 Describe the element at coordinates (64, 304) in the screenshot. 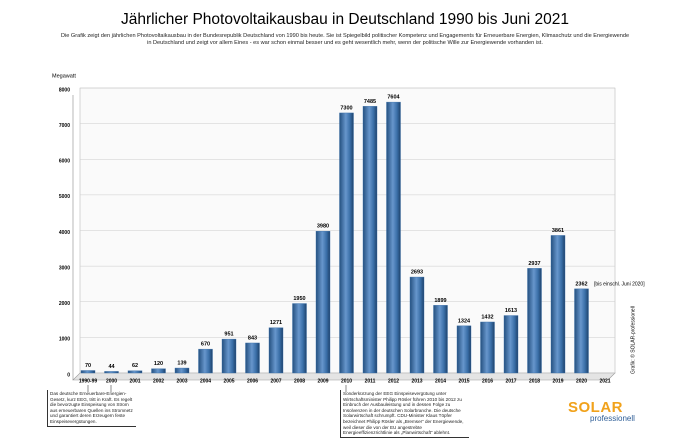

I see `y-tick-label: 2000` at that location.